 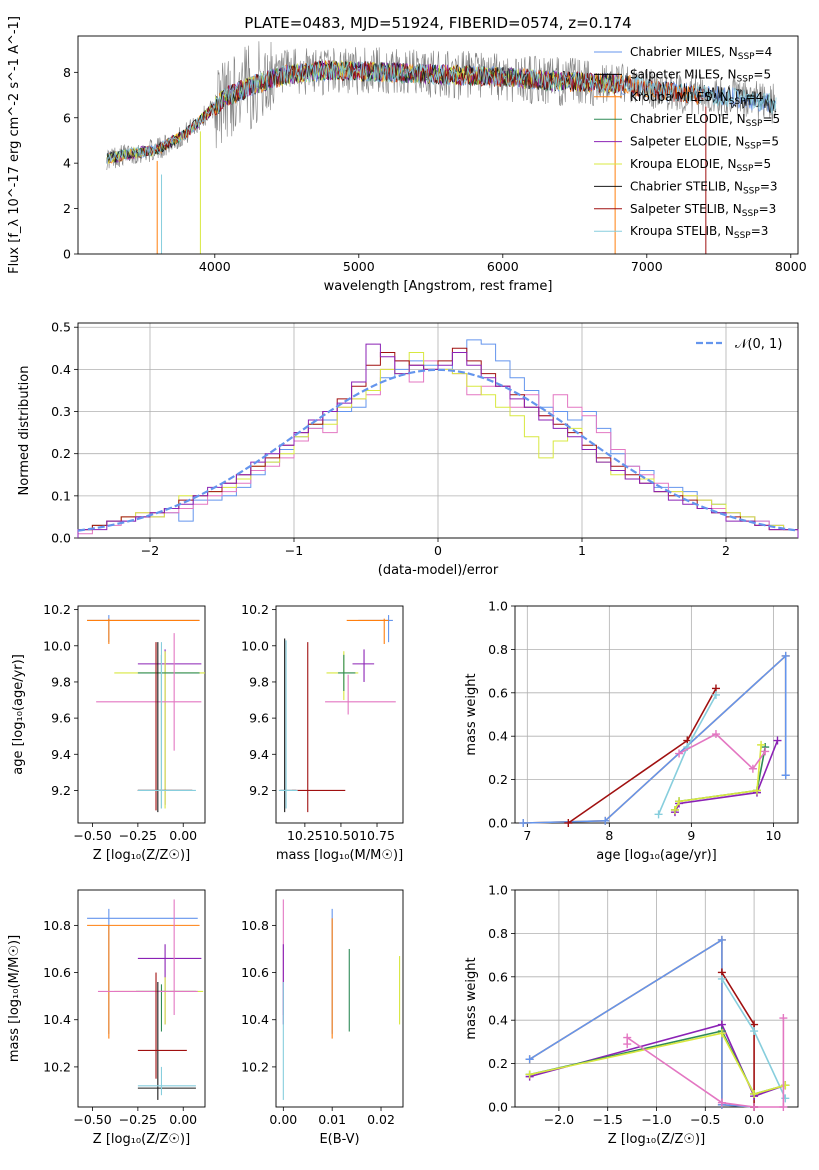 I want to click on x-tick-label: −1, so click(x=294, y=550).